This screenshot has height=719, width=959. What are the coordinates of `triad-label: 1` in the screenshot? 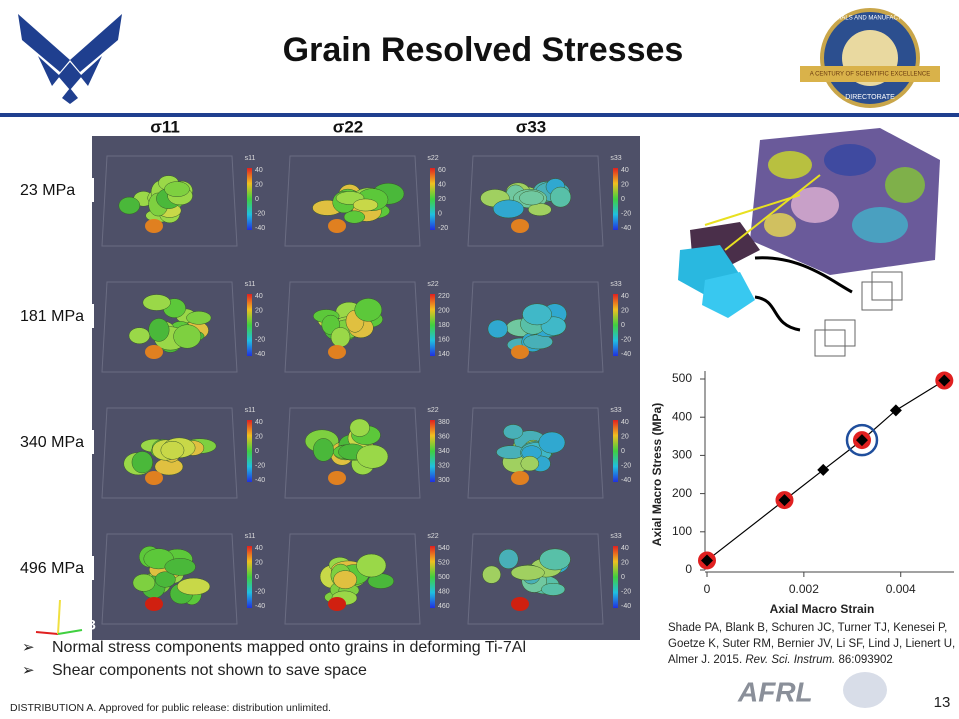 It's located at (32, 625).